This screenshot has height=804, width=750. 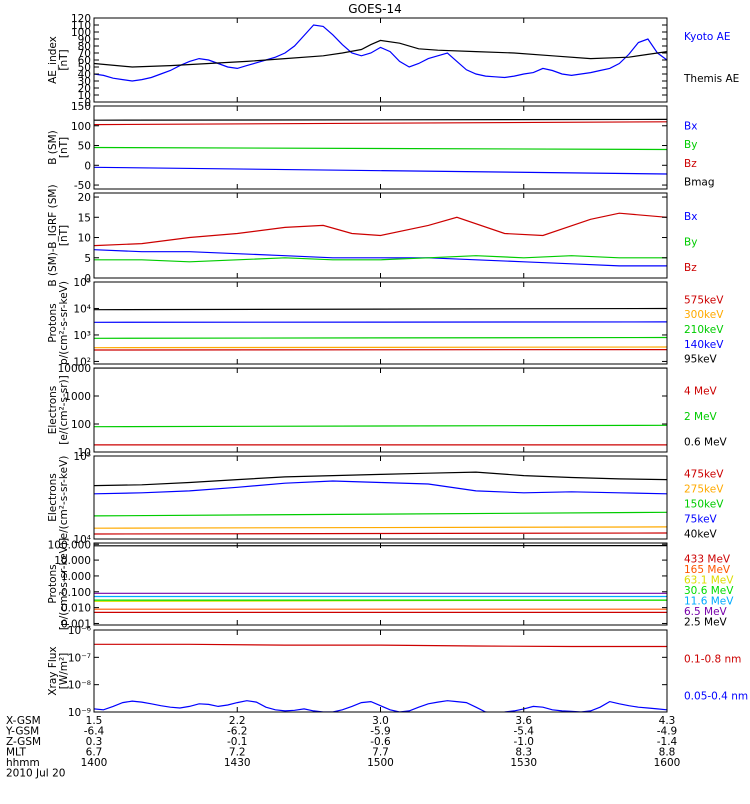 What do you see at coordinates (82, 309) in the screenshot?
I see `y-tick-label: 10⁴` at bounding box center [82, 309].